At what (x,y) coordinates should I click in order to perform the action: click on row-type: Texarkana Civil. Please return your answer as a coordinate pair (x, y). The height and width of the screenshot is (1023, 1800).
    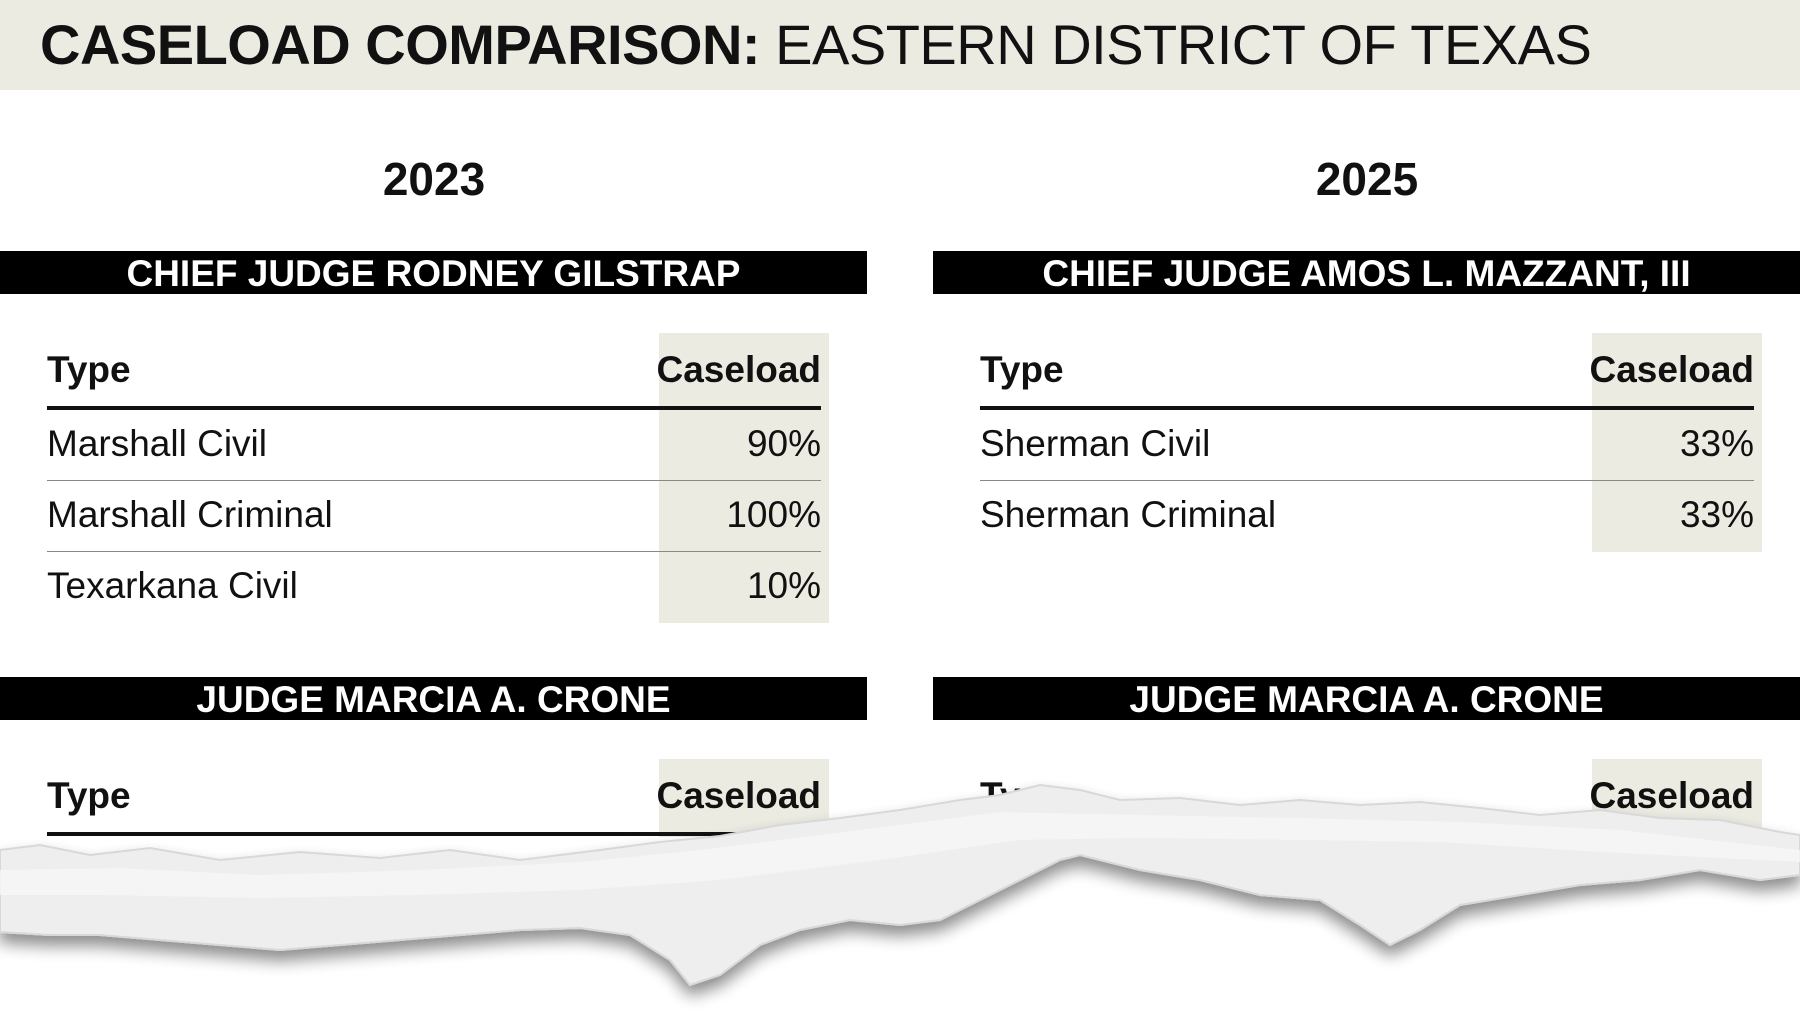
    Looking at the image, I should click on (172, 585).